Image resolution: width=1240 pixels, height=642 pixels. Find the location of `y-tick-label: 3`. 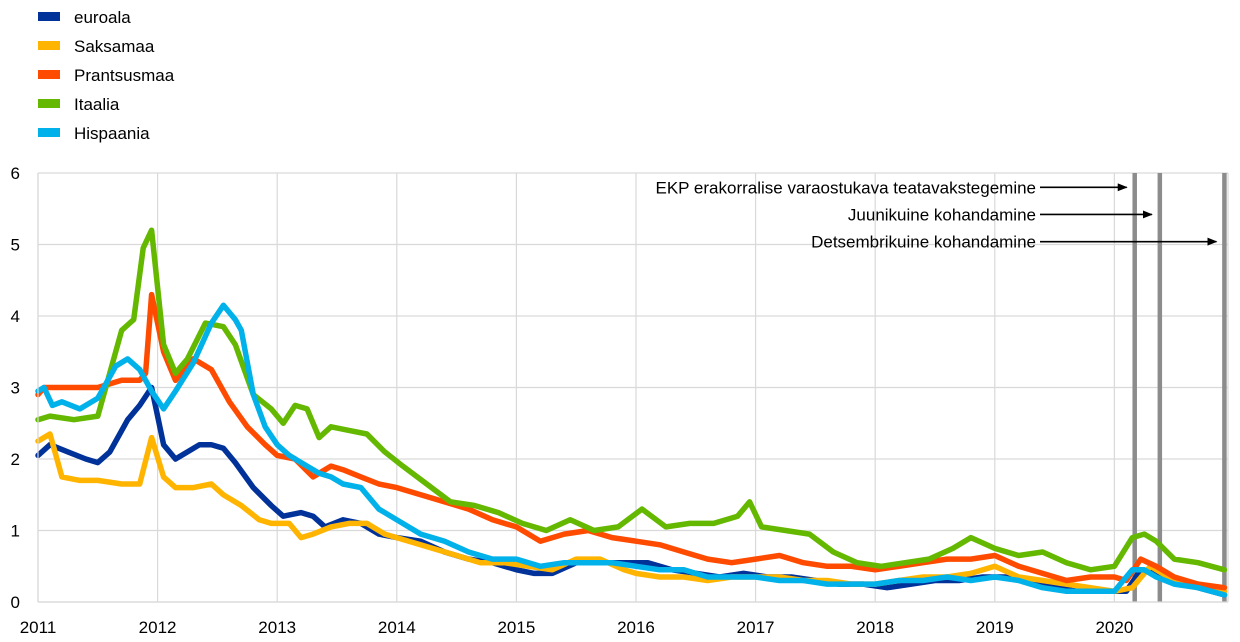

y-tick-label: 3 is located at coordinates (15, 388).